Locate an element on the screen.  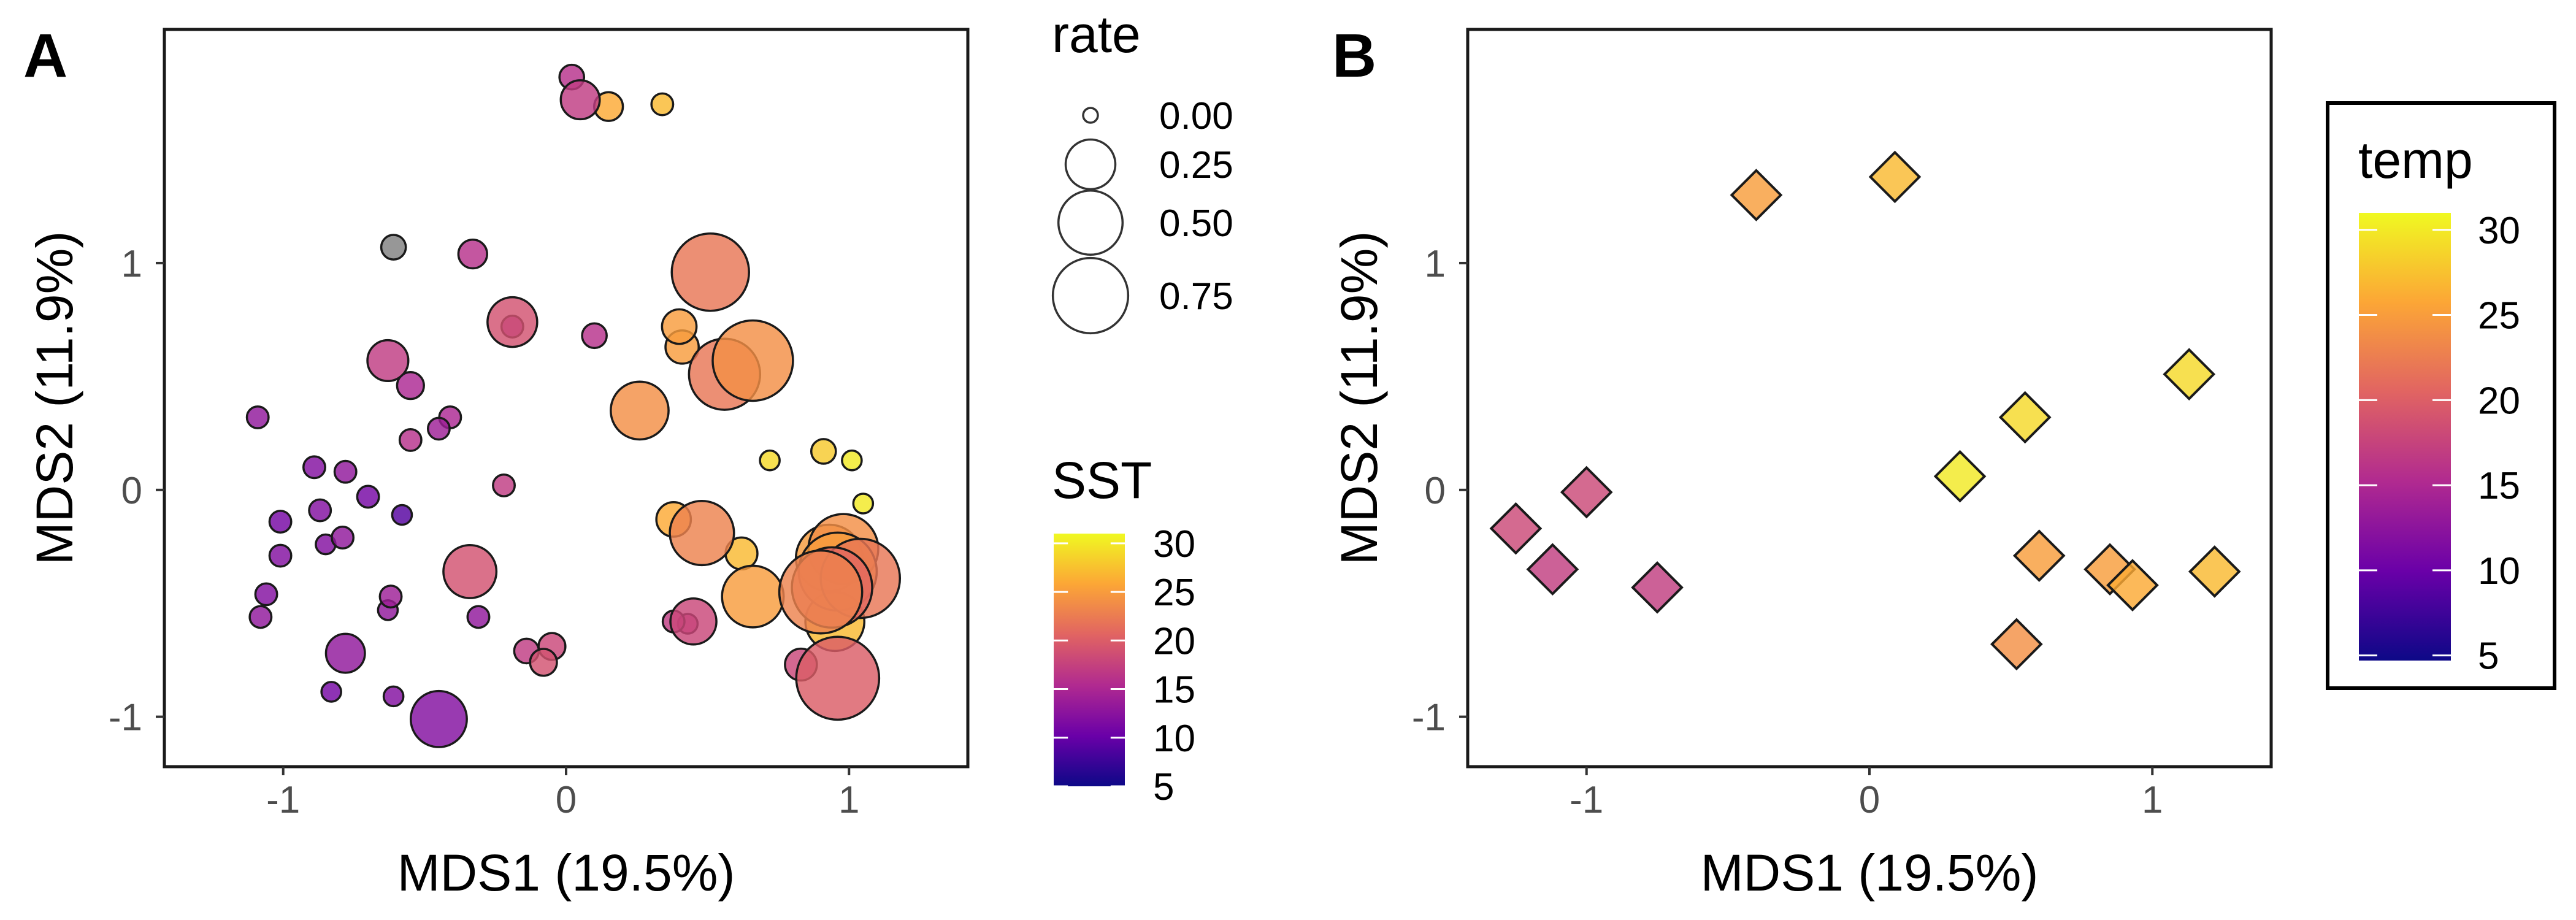
rate-legend-label: 0.50 is located at coordinates (1196, 223).